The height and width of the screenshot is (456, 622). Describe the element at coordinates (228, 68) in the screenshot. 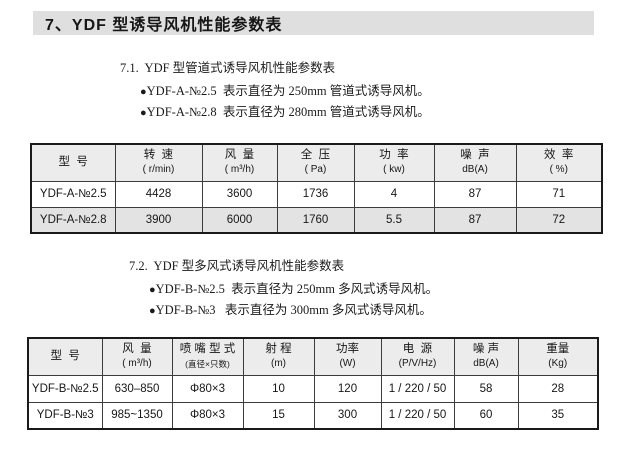

I see `section-7-1-heading: 7.1. YDF 型管道式诱导风机性能参数表` at that location.